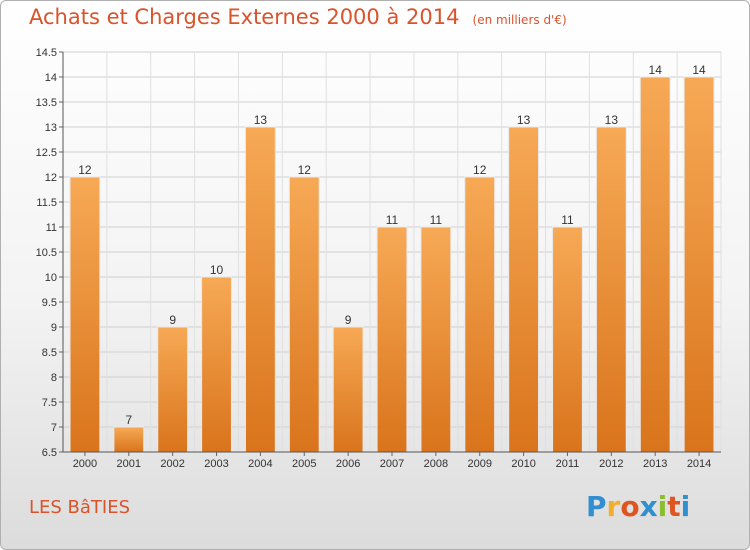 Image resolution: width=750 pixels, height=550 pixels. What do you see at coordinates (674, 506) in the screenshot?
I see `logo-letter: t` at bounding box center [674, 506].